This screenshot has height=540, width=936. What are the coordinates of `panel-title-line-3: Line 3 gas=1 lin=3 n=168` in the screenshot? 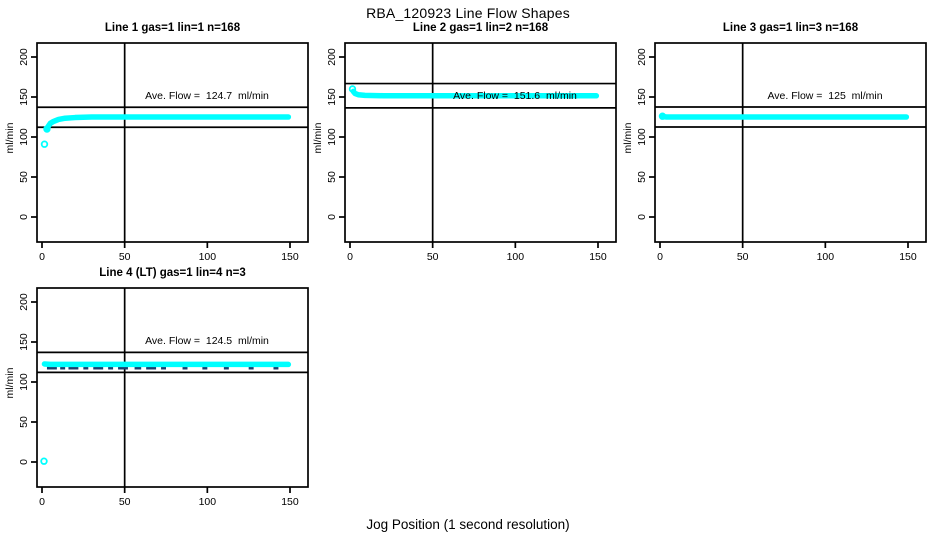 It's located at (790, 28).